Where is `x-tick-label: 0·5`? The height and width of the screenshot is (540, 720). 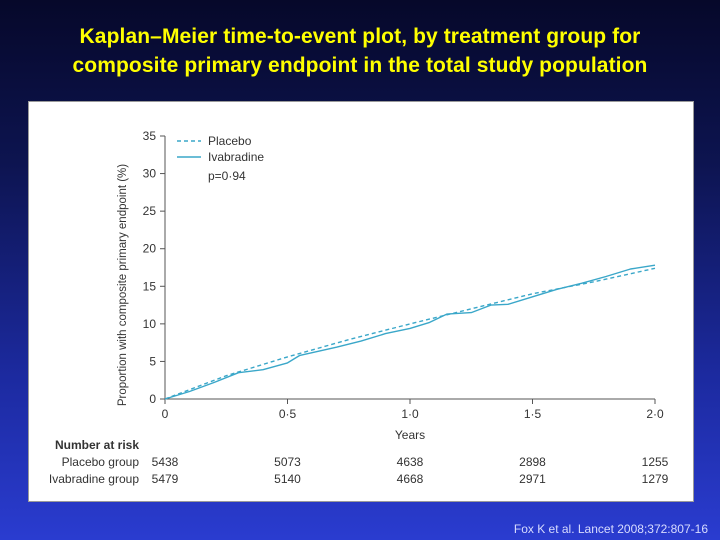
x-tick-label: 0·5 is located at coordinates (288, 414).